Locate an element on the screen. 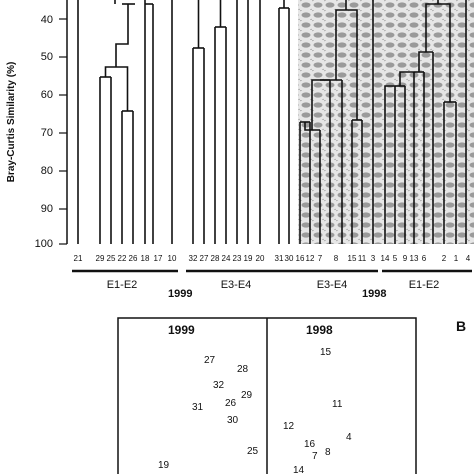 This screenshot has height=474, width=474. leaf-label: 21 is located at coordinates (78, 258).